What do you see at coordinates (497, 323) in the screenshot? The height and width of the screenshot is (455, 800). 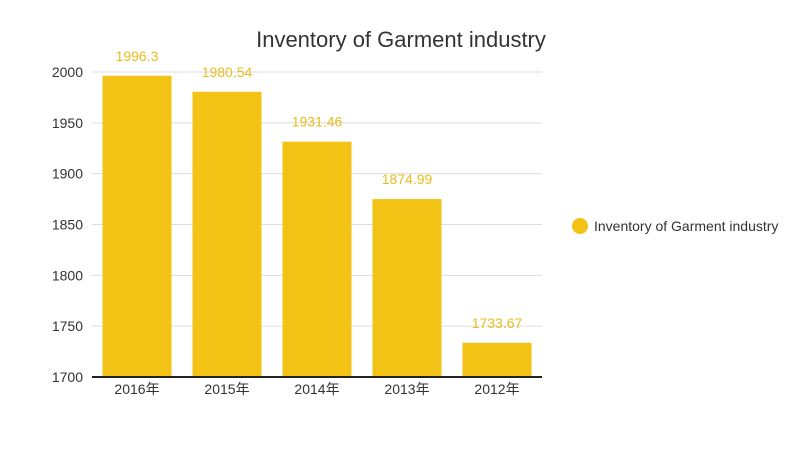 I see `data-label: 1733.67` at bounding box center [497, 323].